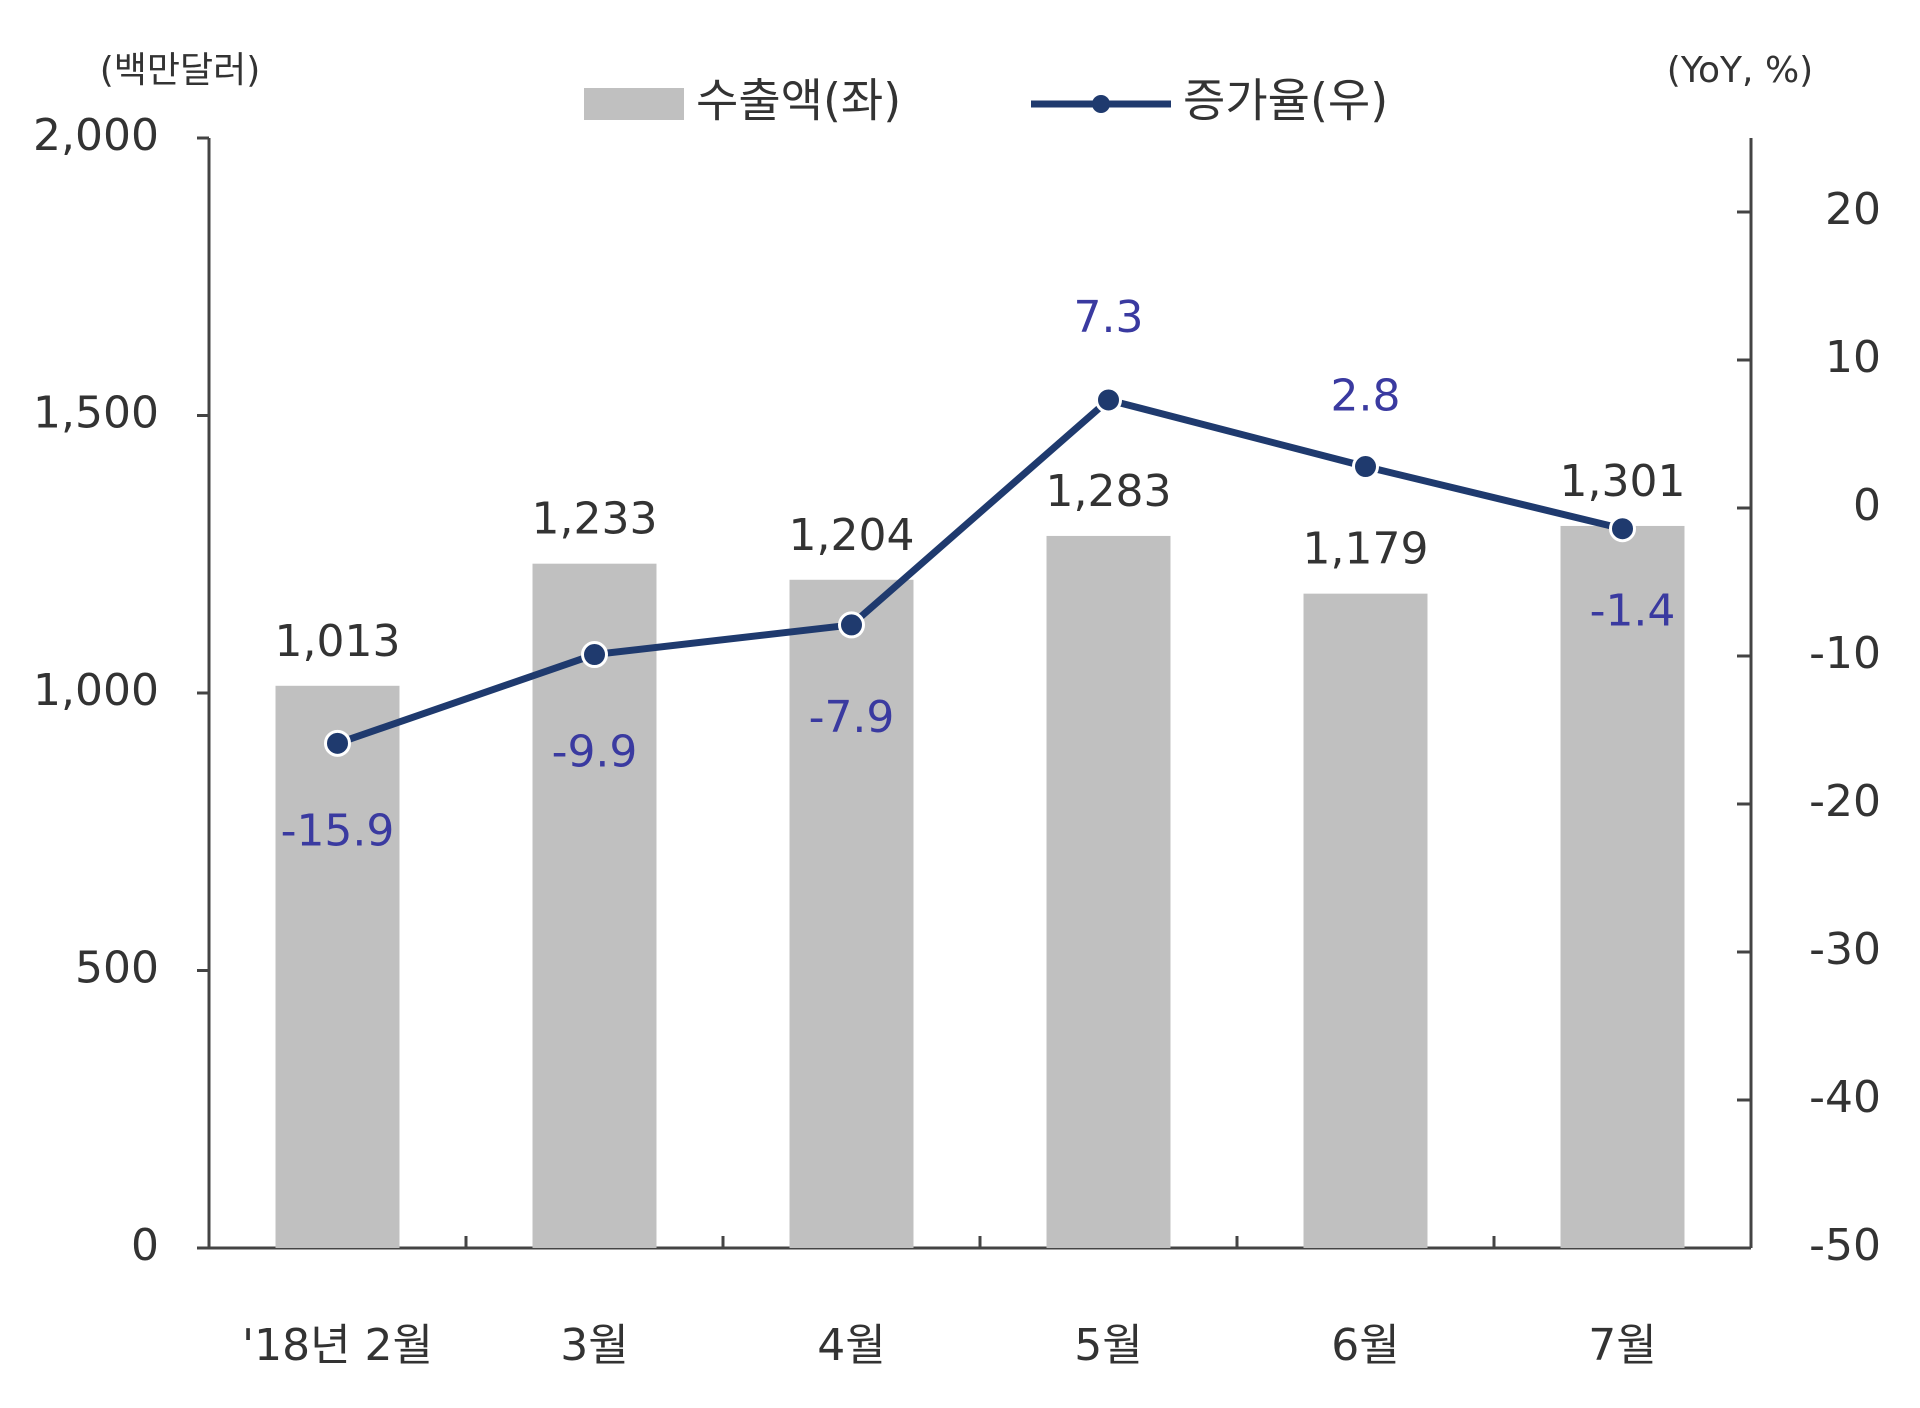 The image size is (1920, 1408). I want to click on x-tick-label: '18년 2월, so click(337, 1345).